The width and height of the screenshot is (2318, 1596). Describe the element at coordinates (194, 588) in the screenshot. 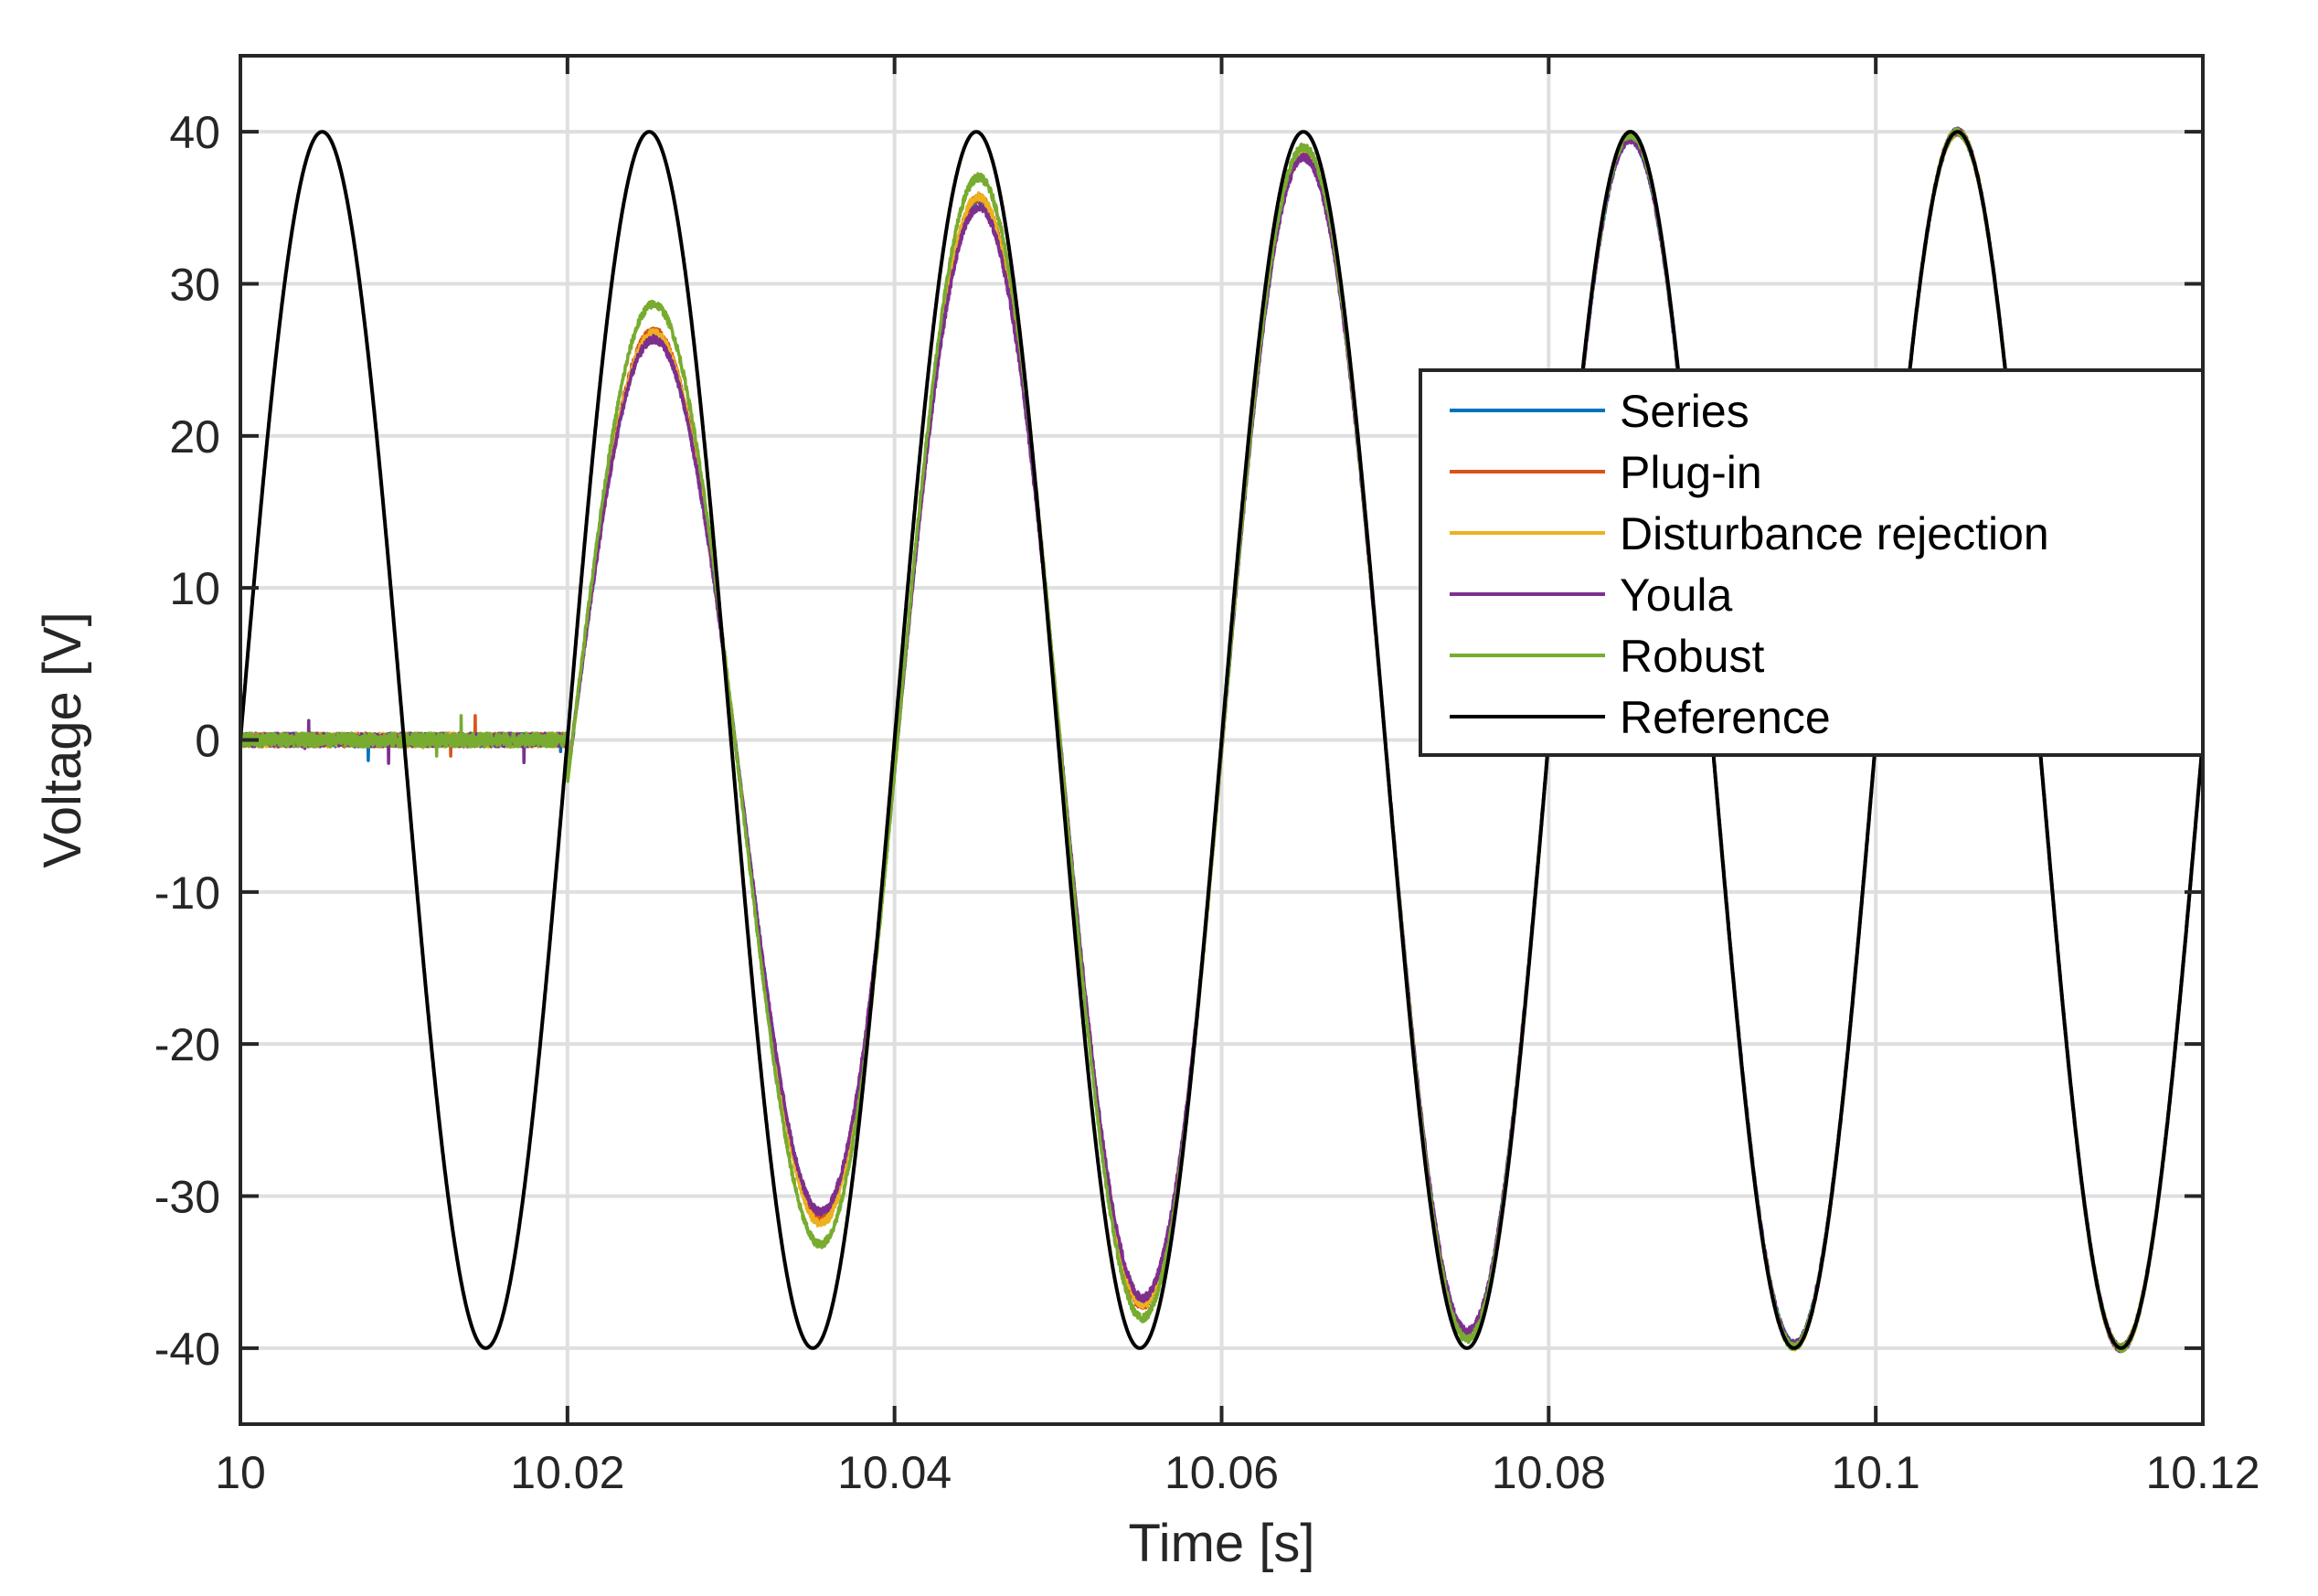

I see `y-tick-label: 10` at that location.